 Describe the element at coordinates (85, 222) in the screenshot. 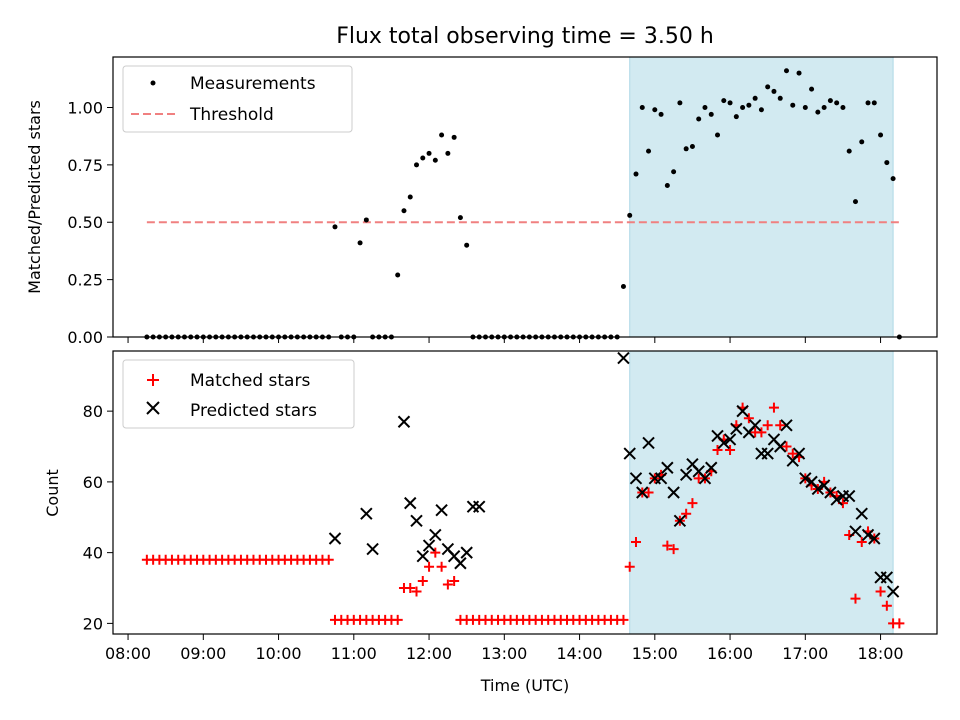

I see `top-ytick-label: 0.50` at that location.